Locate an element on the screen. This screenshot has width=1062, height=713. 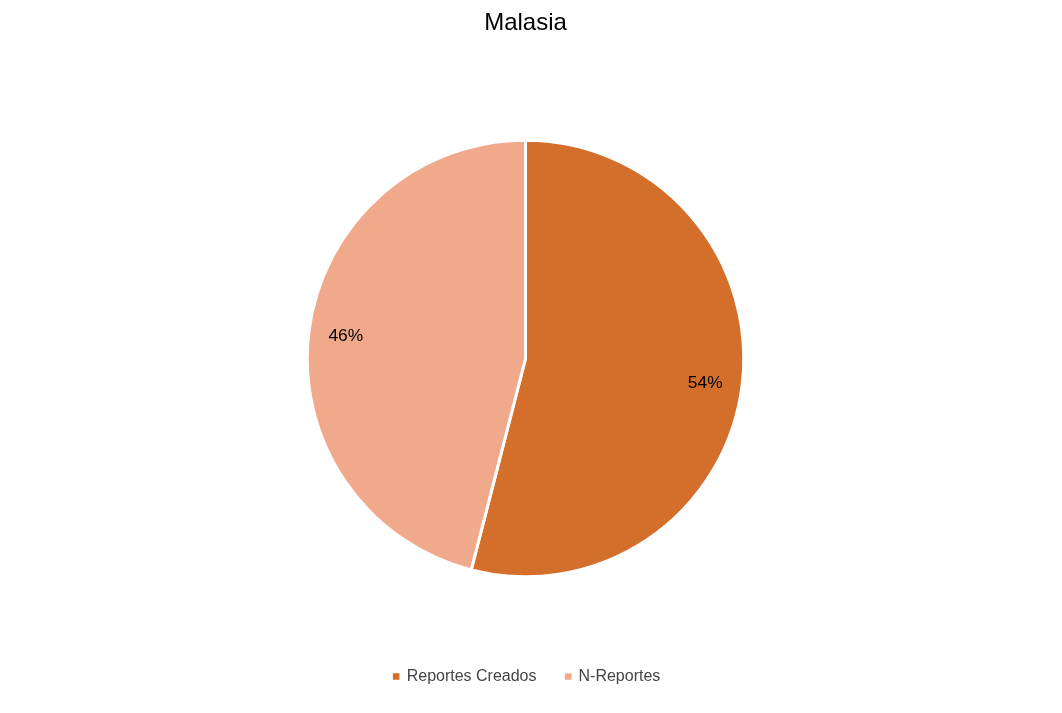
data-label: 46% is located at coordinates (346, 335).